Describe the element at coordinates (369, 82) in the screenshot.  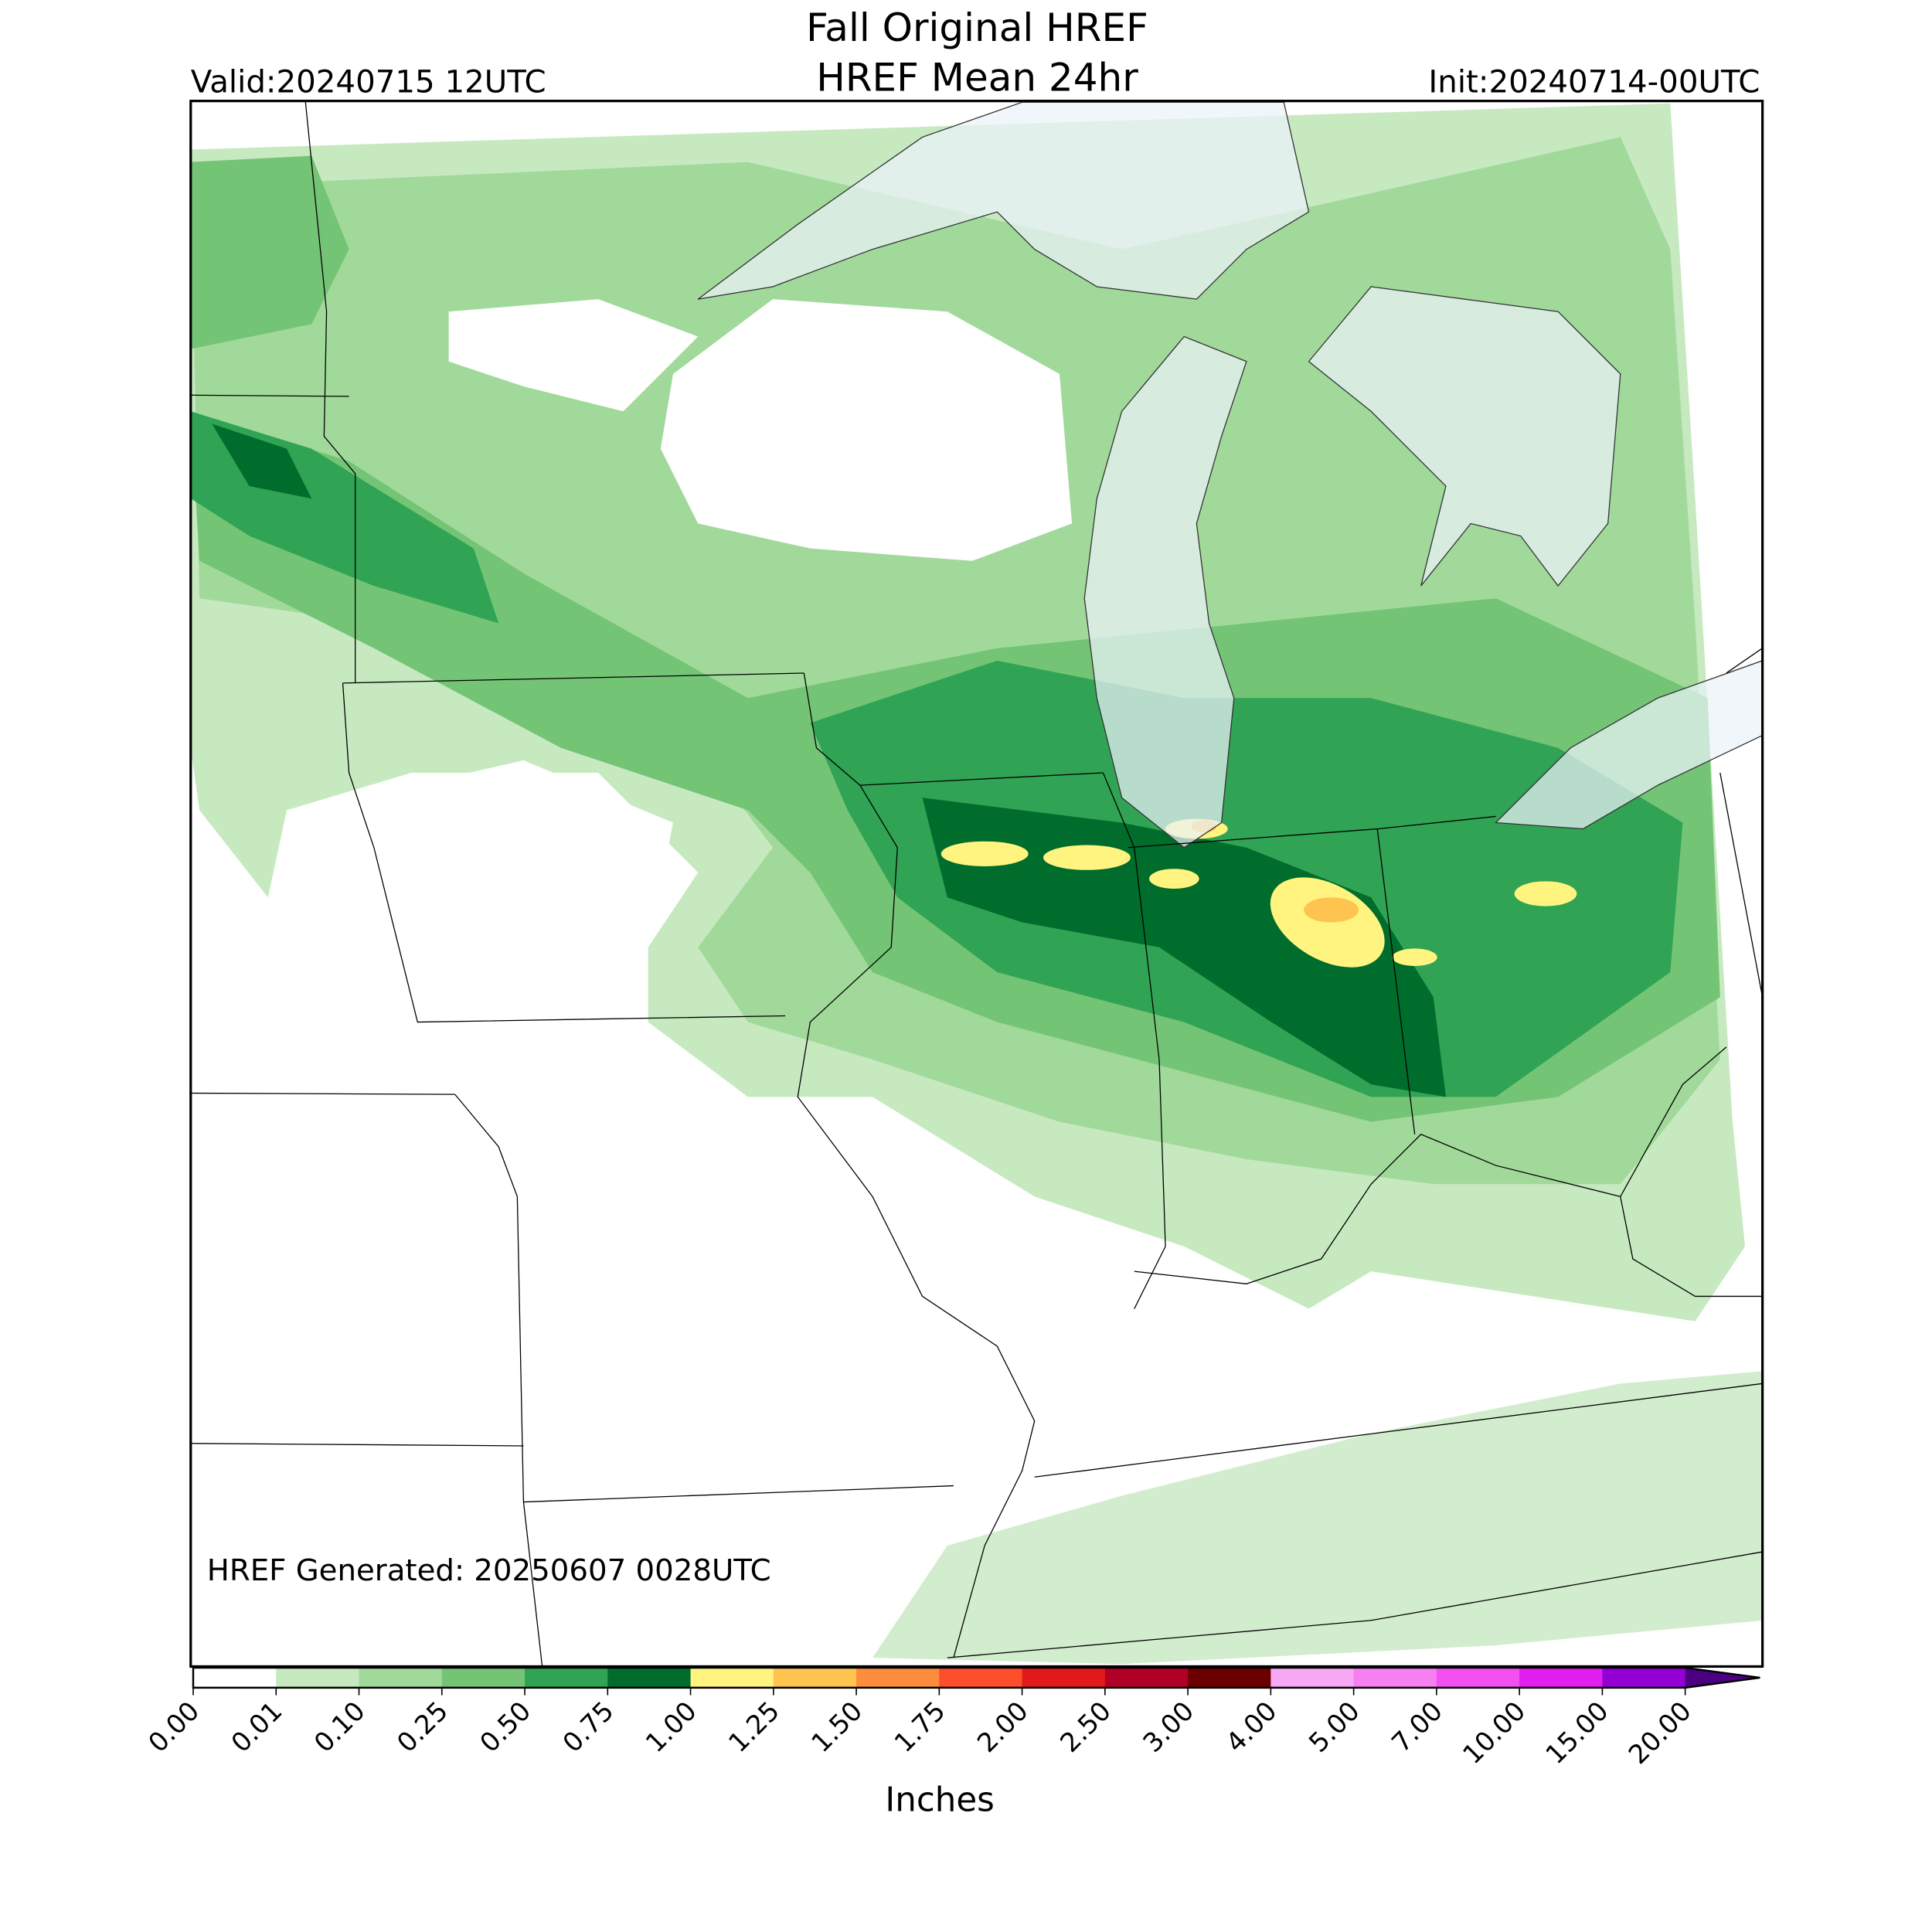
I see `valid-time: Valid:20240715 12UTC` at that location.